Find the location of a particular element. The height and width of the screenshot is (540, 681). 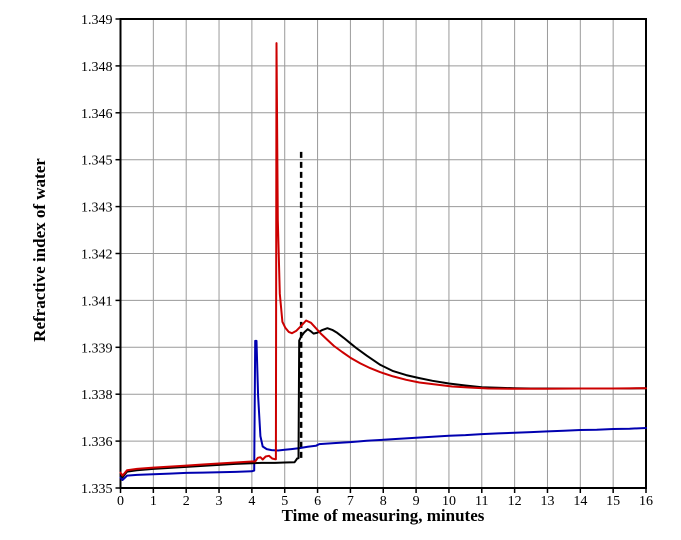

y-tick-label: 1.348 is located at coordinates (97, 67).